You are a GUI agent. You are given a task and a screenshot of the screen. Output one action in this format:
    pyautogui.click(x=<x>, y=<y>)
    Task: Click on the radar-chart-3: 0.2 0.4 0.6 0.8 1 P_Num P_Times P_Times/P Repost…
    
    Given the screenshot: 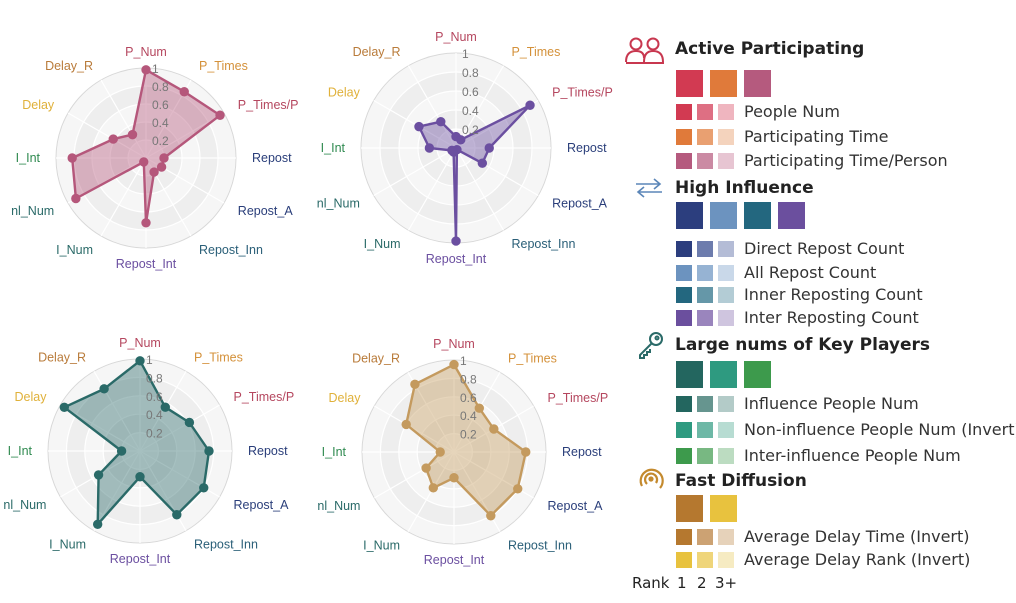 What is the action you would take?
    pyautogui.click(x=148, y=451)
    